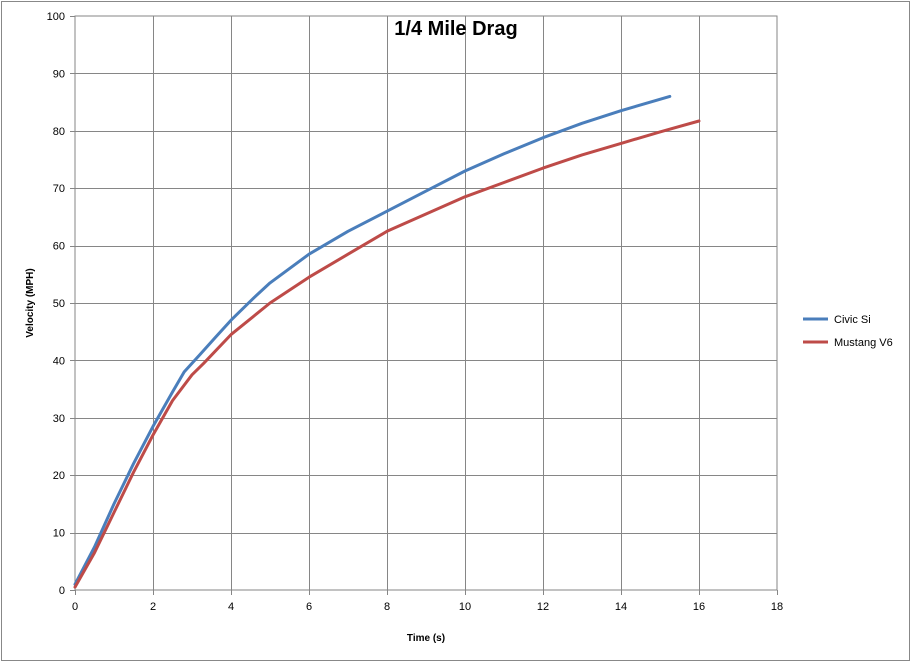 The image size is (913, 664). I want to click on x-tick-label: 4, so click(231, 607).